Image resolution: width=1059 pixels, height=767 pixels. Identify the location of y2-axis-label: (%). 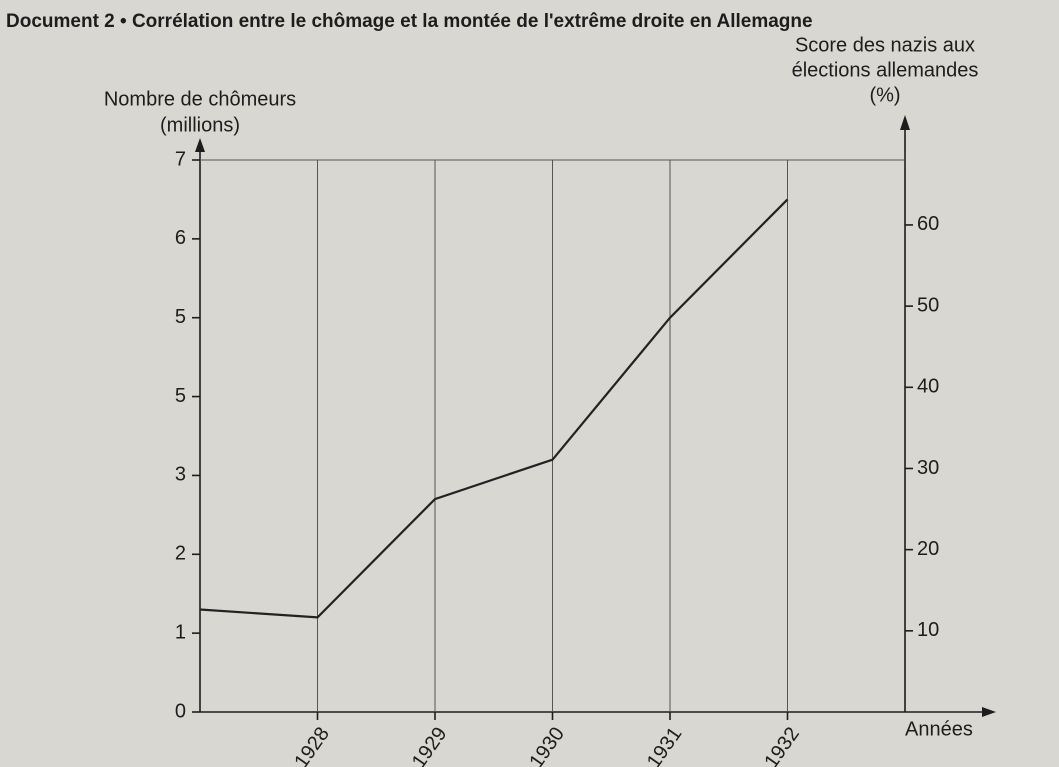
(884, 95).